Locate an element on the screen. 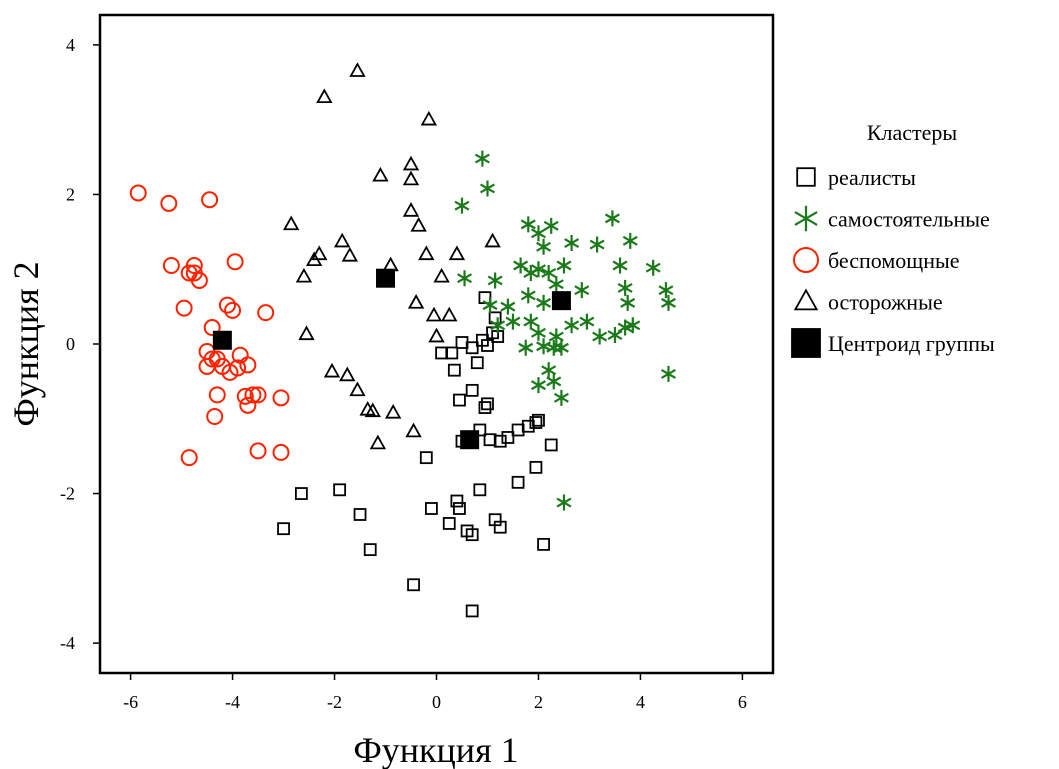 The height and width of the screenshot is (769, 1059). x-tick-label: 0 is located at coordinates (436, 702).